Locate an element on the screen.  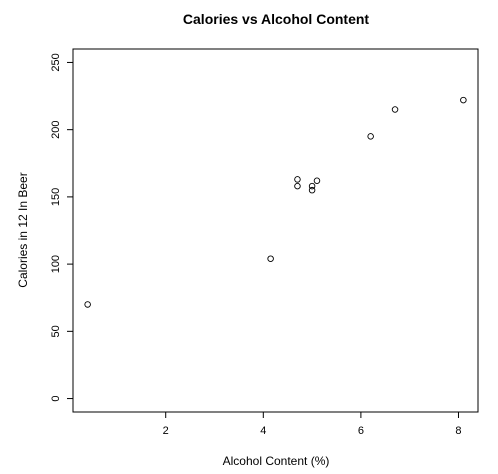
y-tick-label: 200 is located at coordinates (56, 129).